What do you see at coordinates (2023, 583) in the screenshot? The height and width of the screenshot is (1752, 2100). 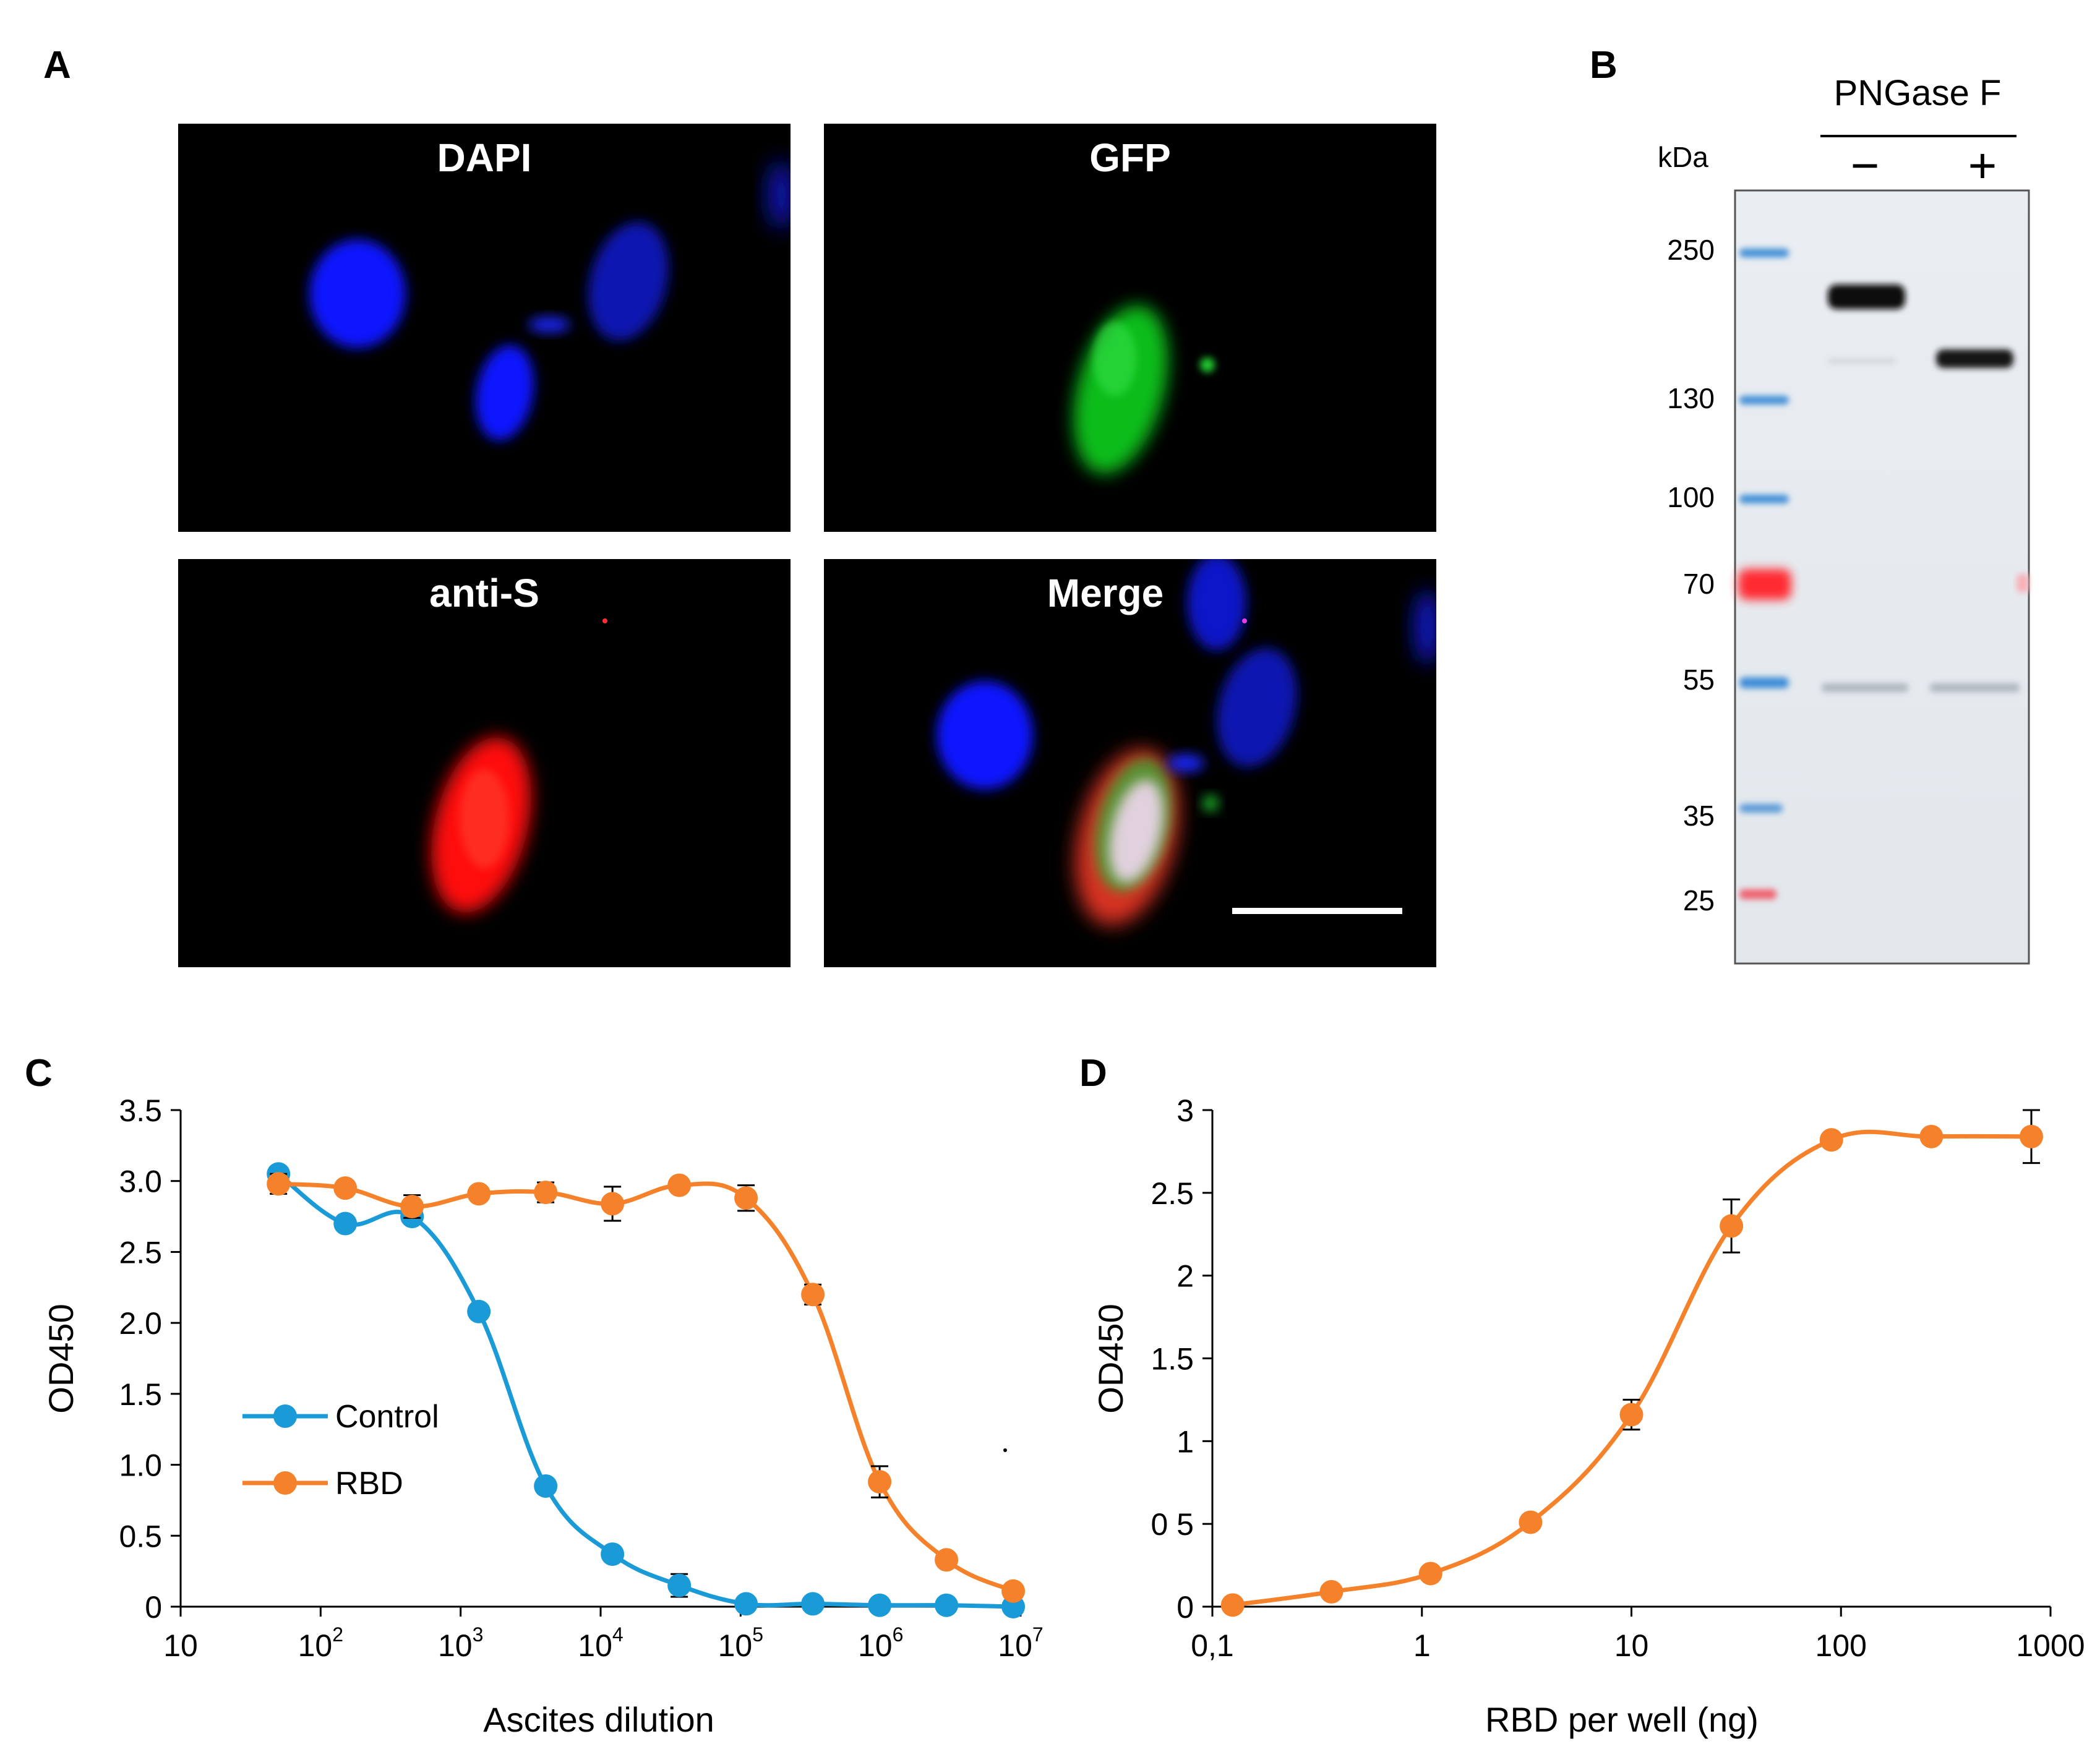 I see `edge-smear` at bounding box center [2023, 583].